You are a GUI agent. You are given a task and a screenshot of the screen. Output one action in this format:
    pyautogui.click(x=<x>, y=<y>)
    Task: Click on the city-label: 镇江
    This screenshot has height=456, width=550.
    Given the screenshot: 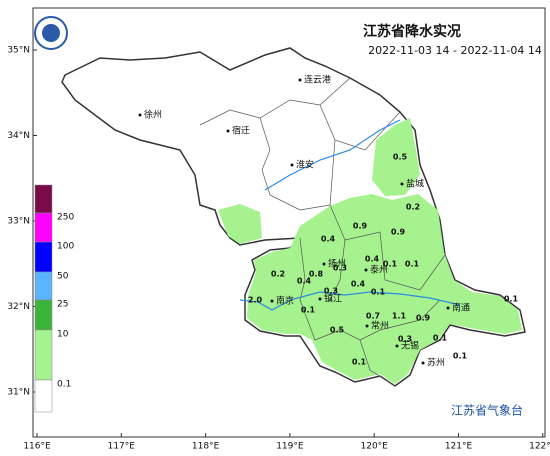 What is the action you would take?
    pyautogui.click(x=333, y=299)
    